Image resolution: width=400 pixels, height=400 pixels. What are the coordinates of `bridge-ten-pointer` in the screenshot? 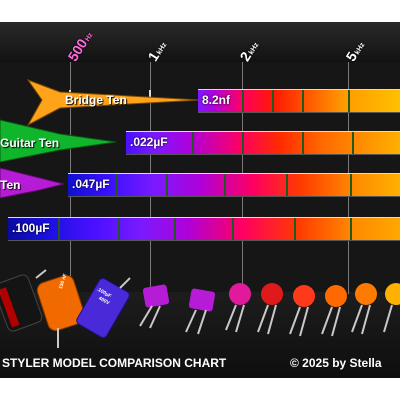 It's located at (113, 102).